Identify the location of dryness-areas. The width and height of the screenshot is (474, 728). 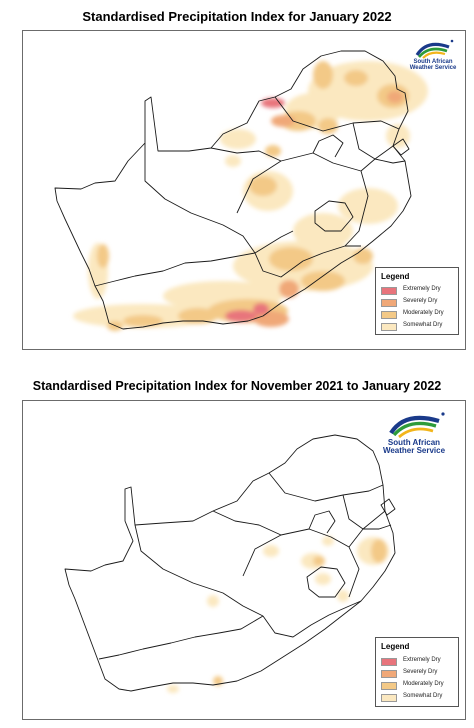
(278, 614).